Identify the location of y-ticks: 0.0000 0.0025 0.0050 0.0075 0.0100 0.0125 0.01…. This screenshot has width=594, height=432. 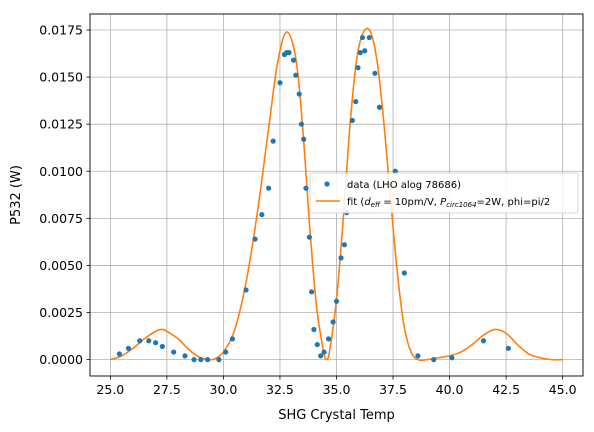
(64, 195).